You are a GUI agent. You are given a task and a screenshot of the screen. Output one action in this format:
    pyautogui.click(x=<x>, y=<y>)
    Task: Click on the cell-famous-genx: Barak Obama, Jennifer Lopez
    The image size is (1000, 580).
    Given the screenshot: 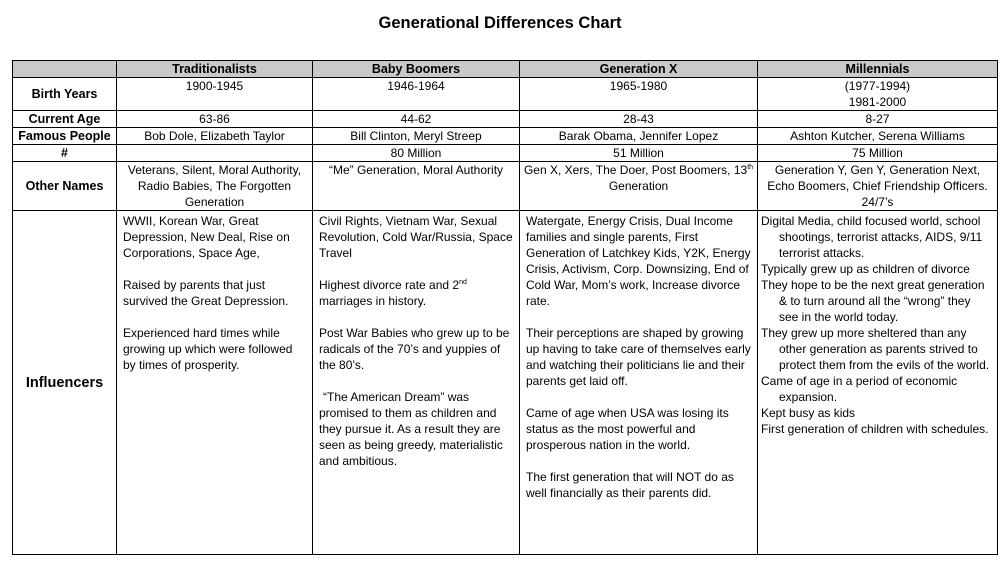 What is the action you would take?
    pyautogui.click(x=638, y=136)
    